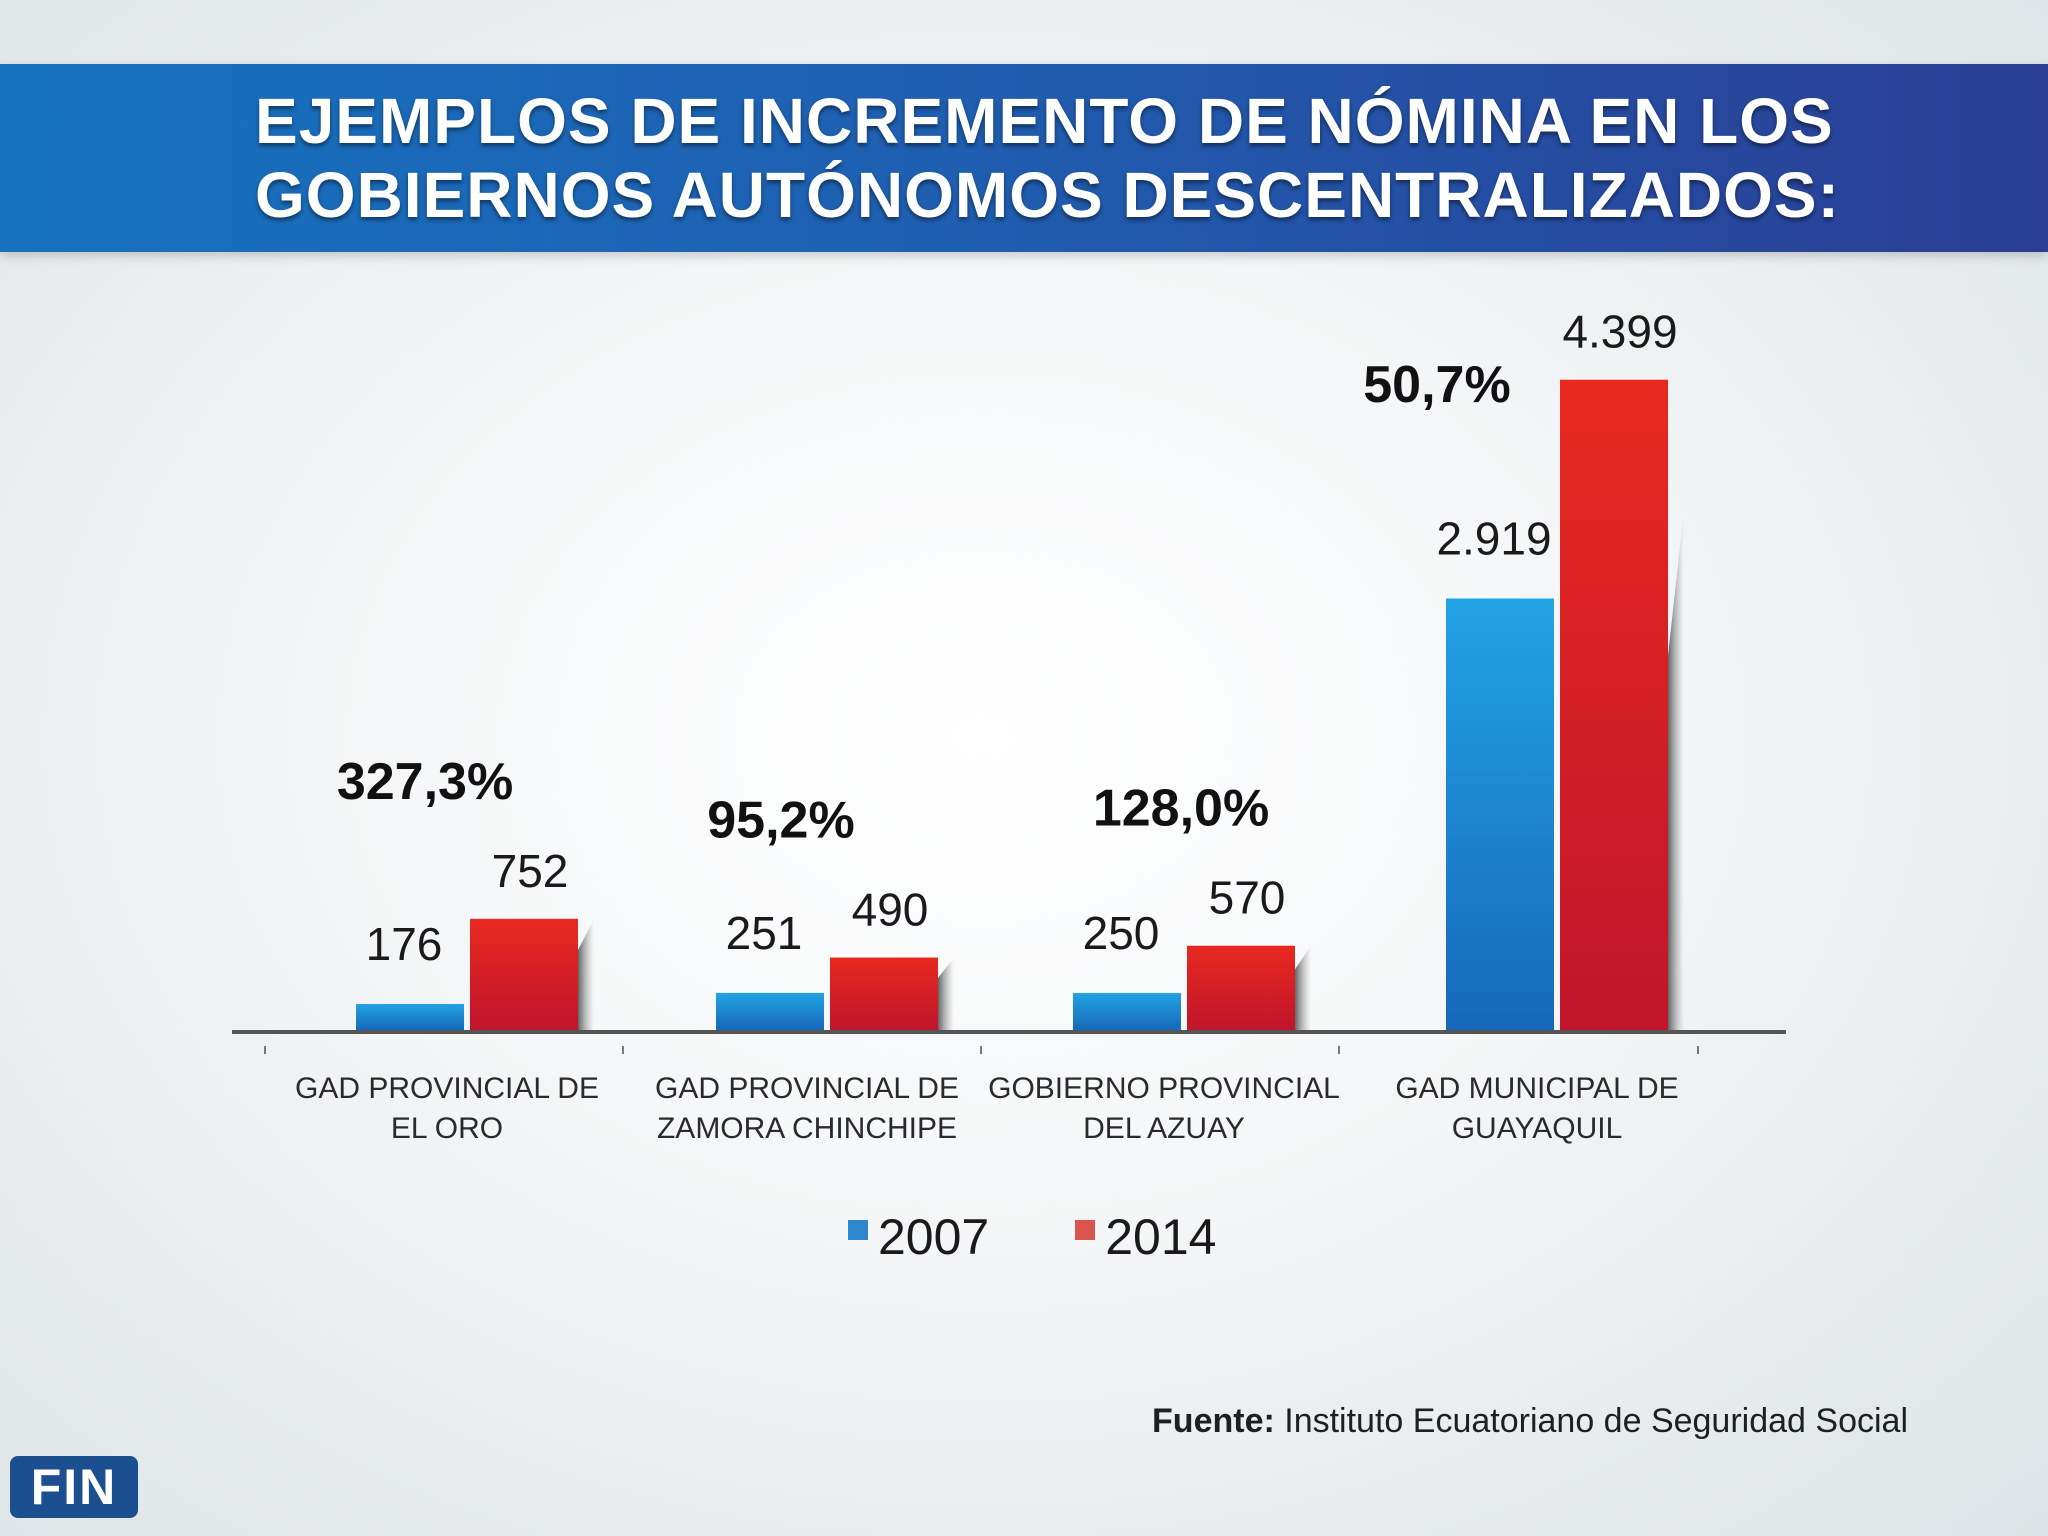 The height and width of the screenshot is (1536, 2048). I want to click on category-label-1-line-0: GAD PROVINCIAL DE, so click(807, 1088).